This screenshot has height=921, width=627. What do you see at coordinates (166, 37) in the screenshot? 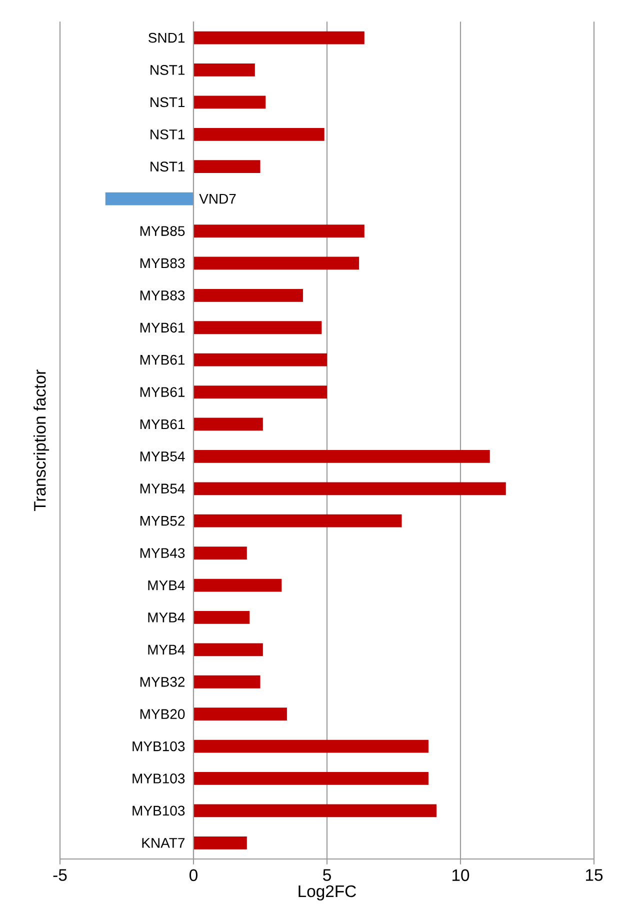
I see `y-tick-label: SND1` at bounding box center [166, 37].